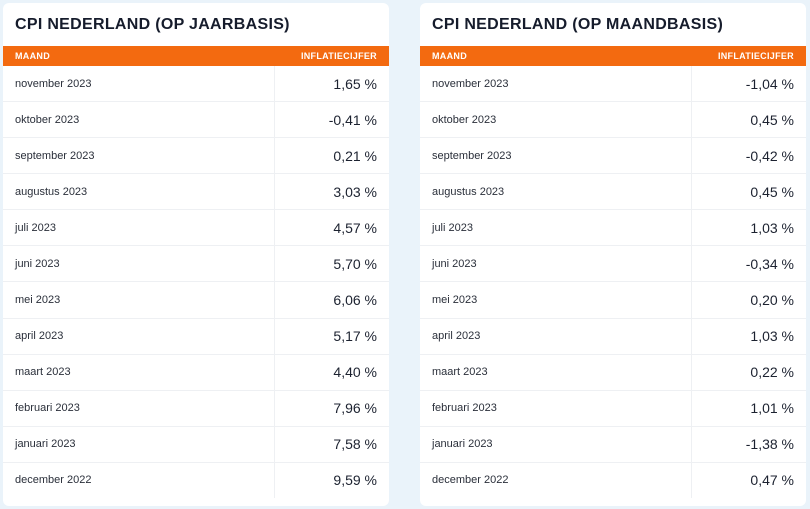 This screenshot has height=509, width=810. I want to click on value-cell: 1,65 %, so click(355, 83).